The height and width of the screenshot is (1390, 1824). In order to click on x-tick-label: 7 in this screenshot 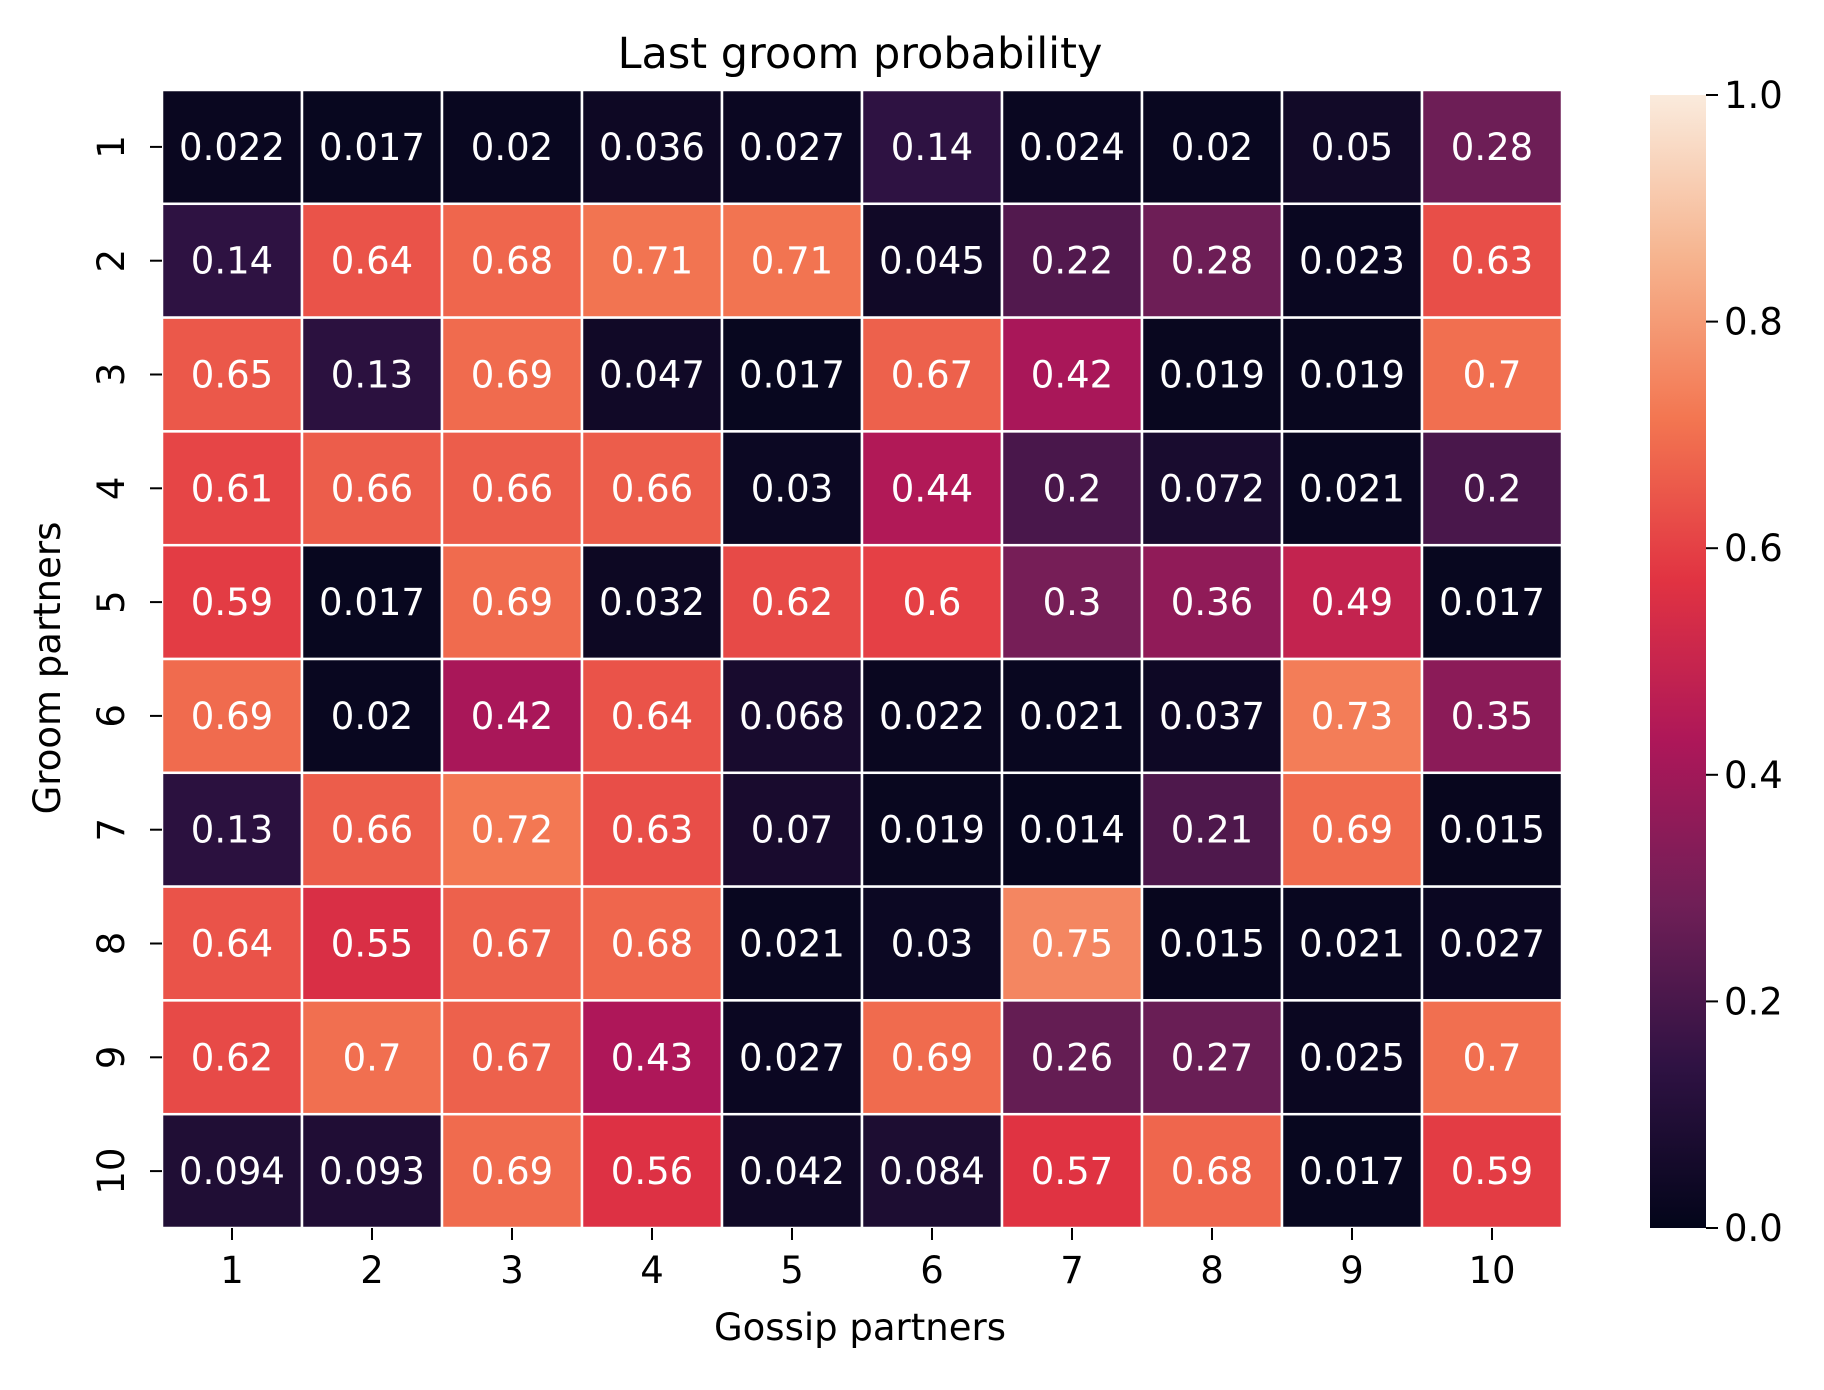, I will do `click(1072, 1270)`.